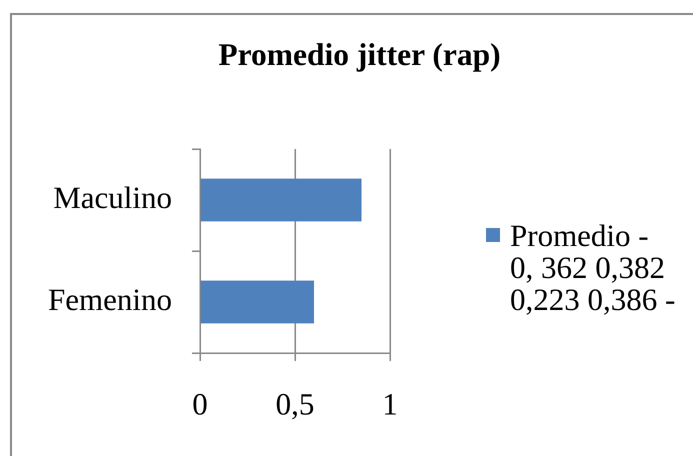 This screenshot has height=456, width=693. What do you see at coordinates (593, 267) in the screenshot?
I see `legend-label: Promedio - 0, 362 0,382 0,223 0,386 -` at bounding box center [593, 267].